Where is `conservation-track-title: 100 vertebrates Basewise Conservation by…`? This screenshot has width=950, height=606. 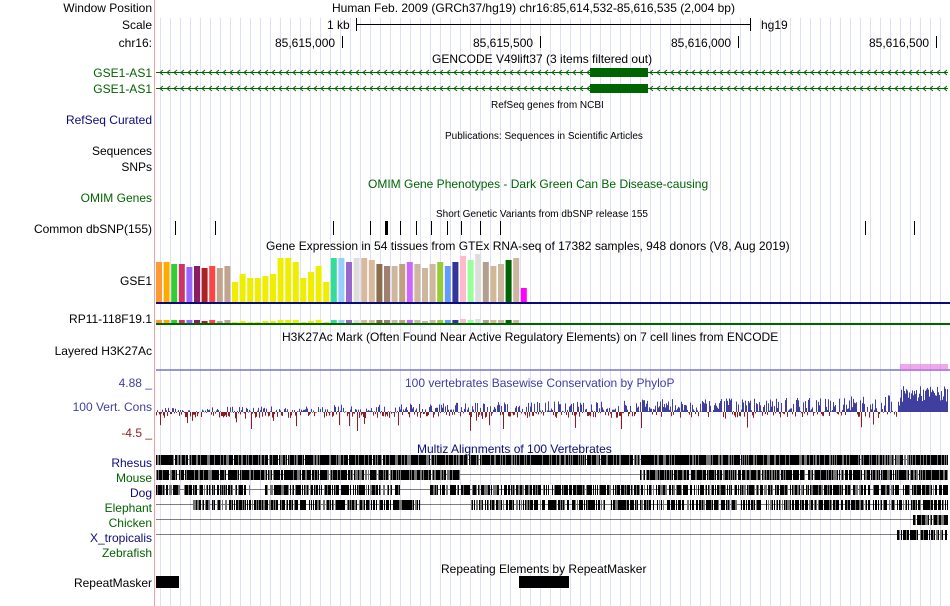
conservation-track-title: 100 vertebrates Basewise Conservation by… is located at coordinates (540, 383).